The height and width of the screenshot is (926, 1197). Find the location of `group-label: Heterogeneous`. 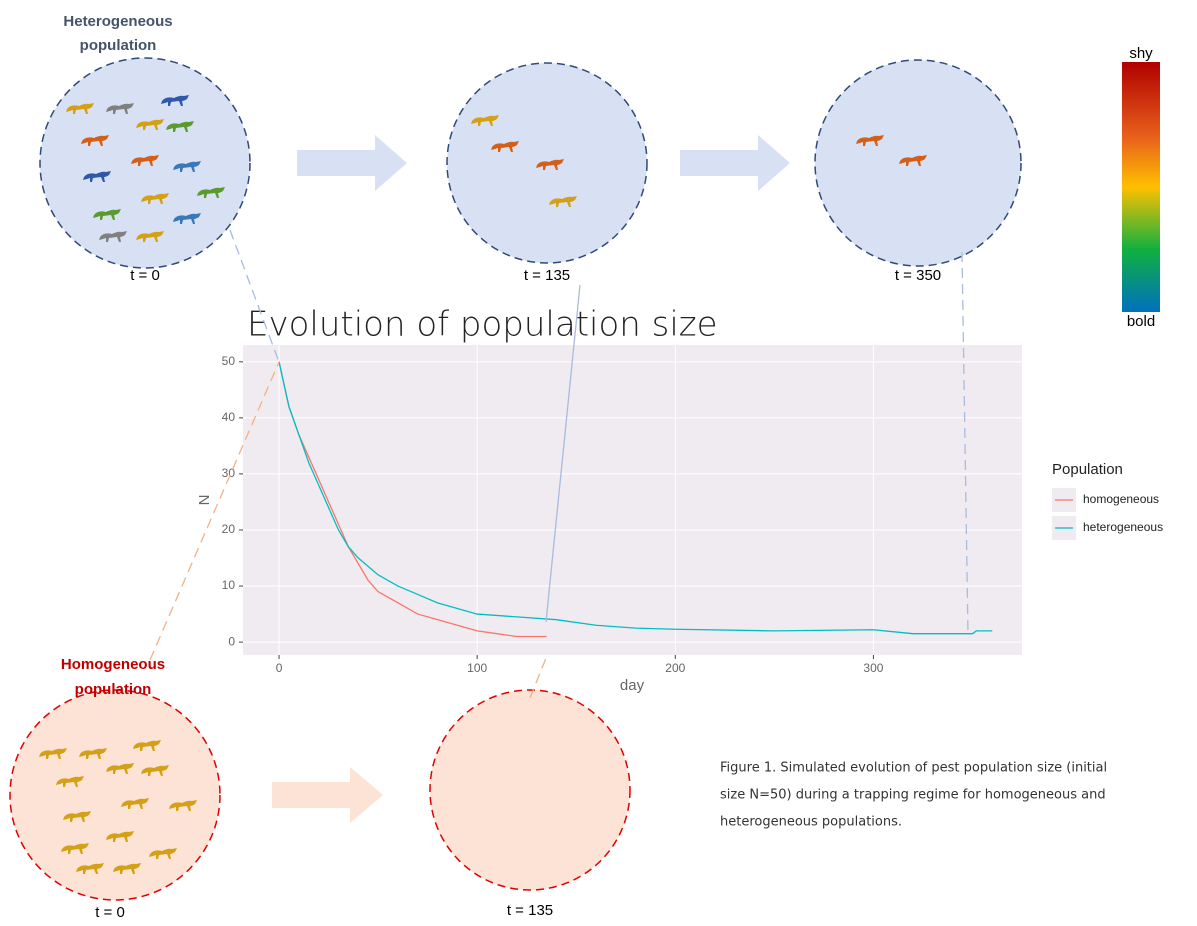

group-label: Heterogeneous is located at coordinates (117, 21).